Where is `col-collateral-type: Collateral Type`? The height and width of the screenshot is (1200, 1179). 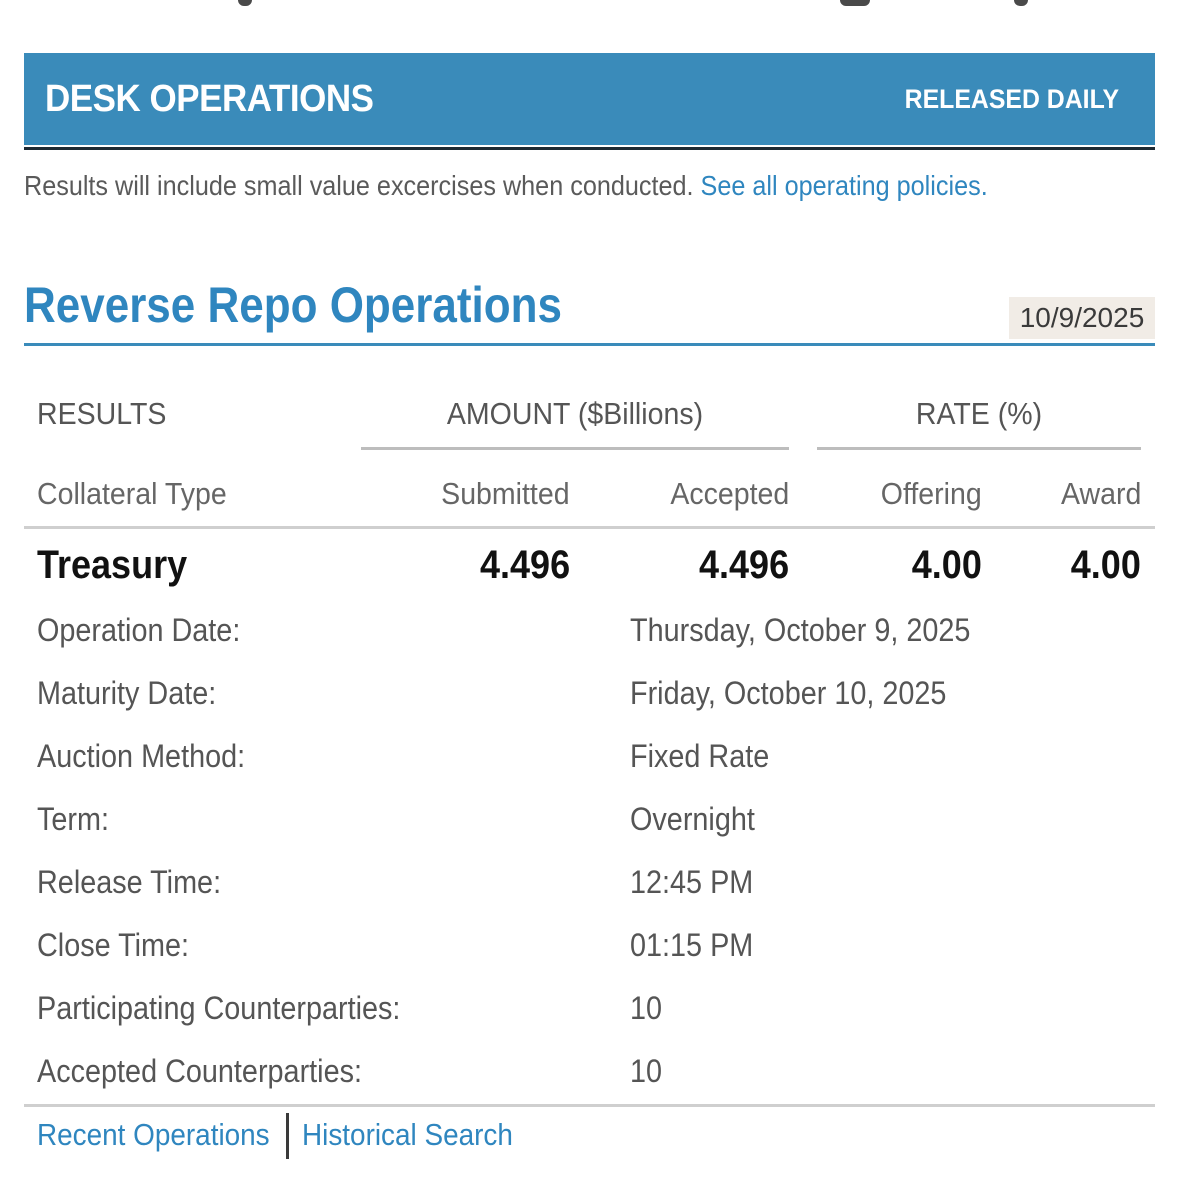
col-collateral-type: Collateral Type is located at coordinates (132, 493).